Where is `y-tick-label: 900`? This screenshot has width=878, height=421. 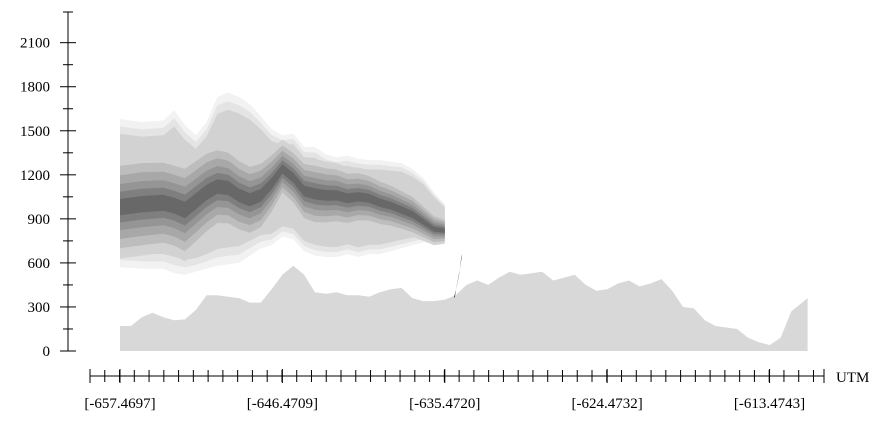 y-tick-label: 900 is located at coordinates (39, 220).